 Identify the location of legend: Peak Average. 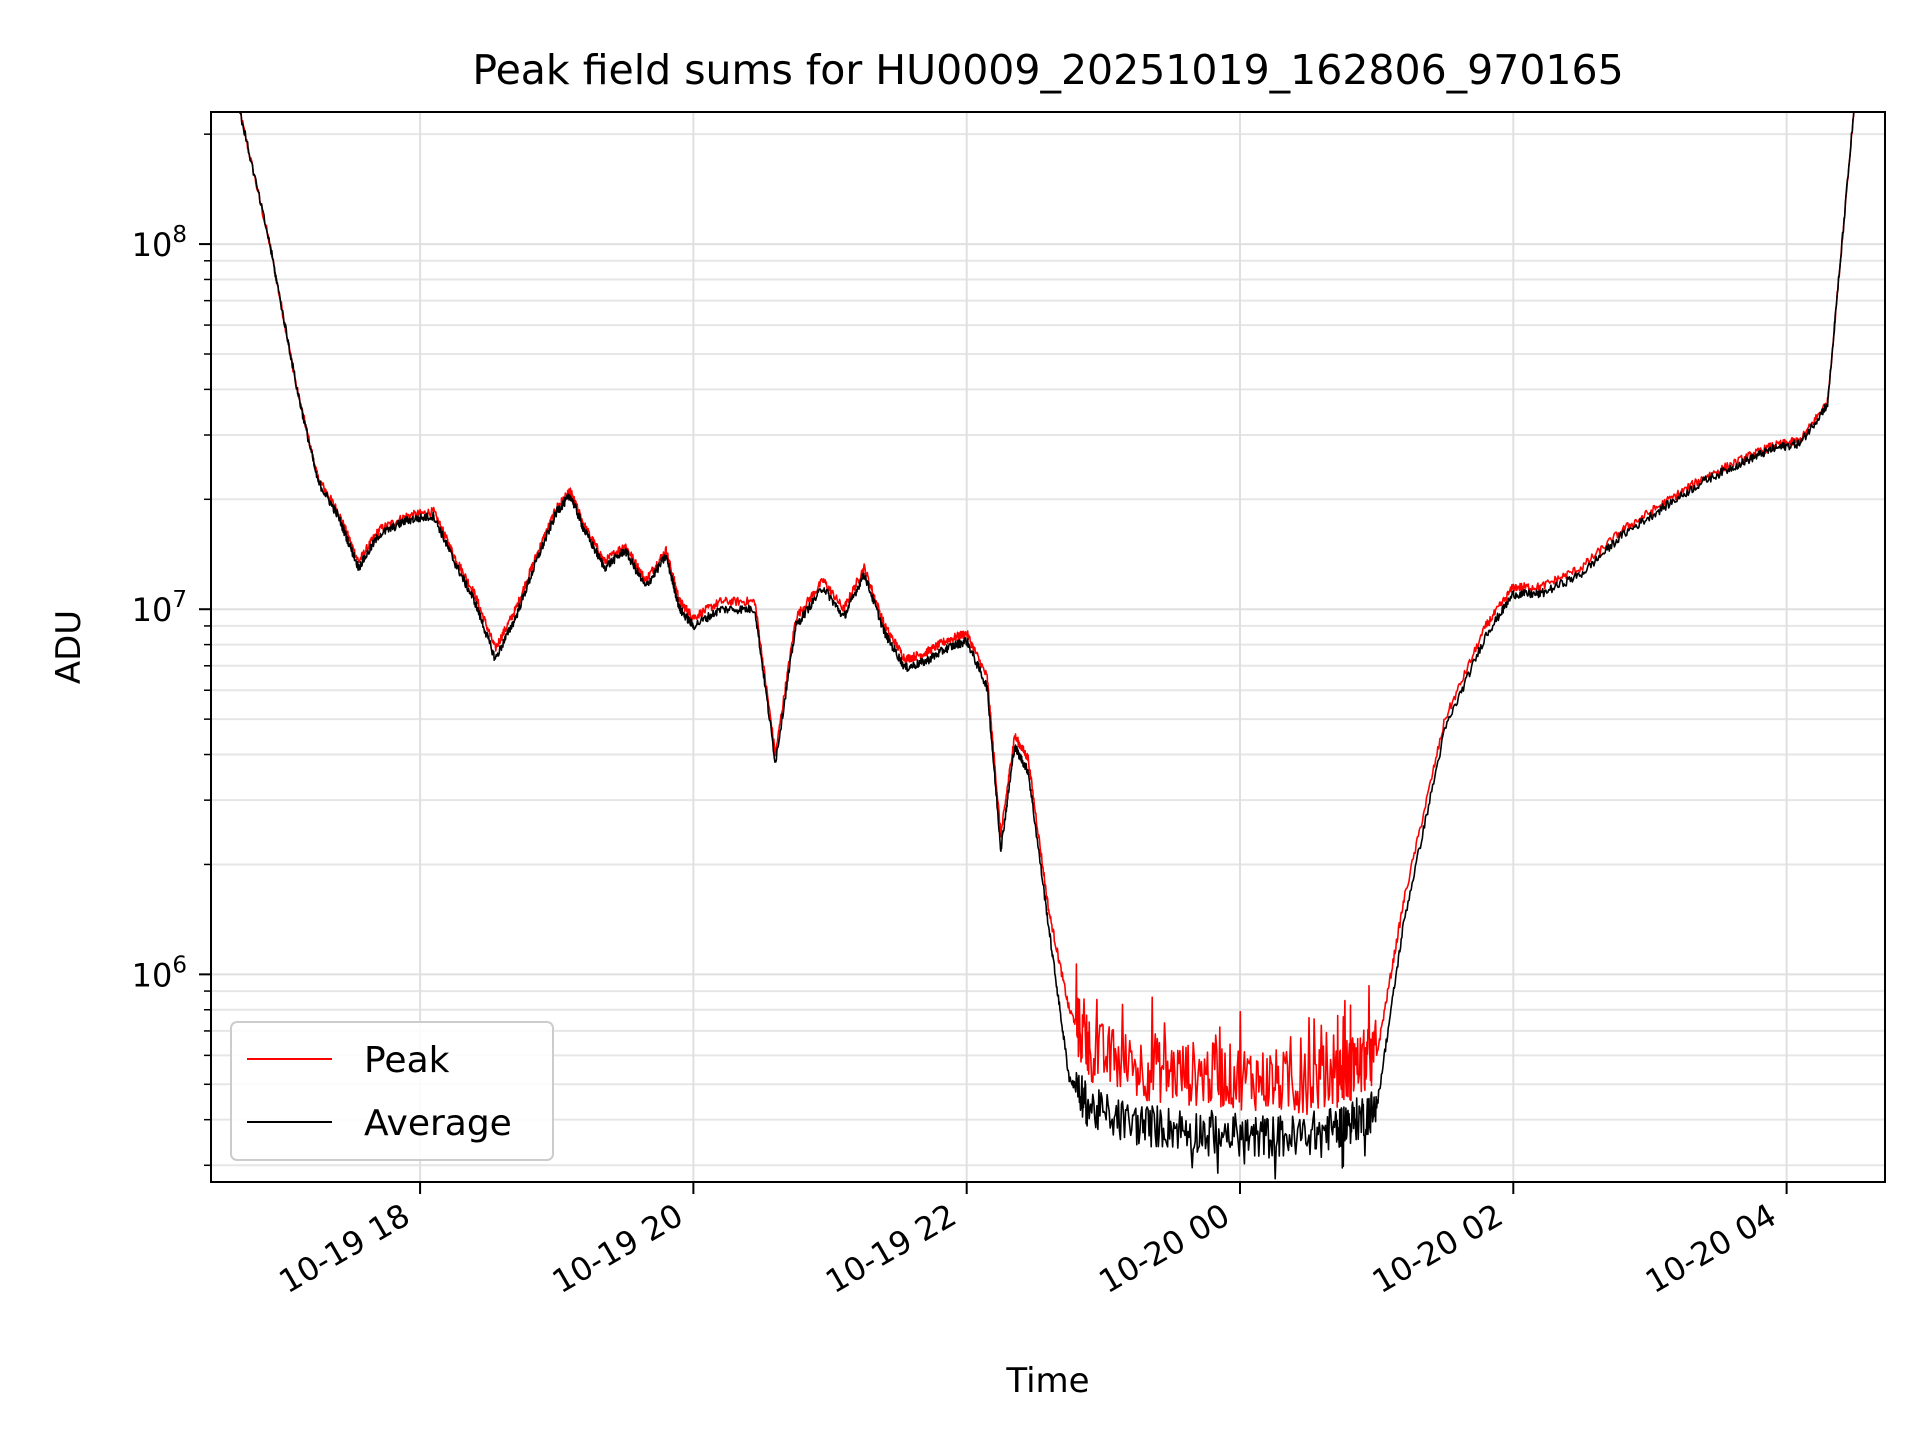
(392, 1091).